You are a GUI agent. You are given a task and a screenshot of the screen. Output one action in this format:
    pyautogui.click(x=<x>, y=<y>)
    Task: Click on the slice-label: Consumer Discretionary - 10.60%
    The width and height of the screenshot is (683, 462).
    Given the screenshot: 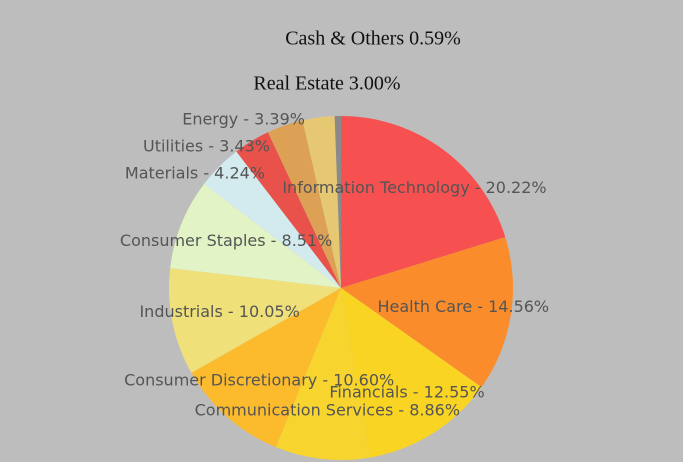 What is the action you would take?
    pyautogui.click(x=259, y=379)
    